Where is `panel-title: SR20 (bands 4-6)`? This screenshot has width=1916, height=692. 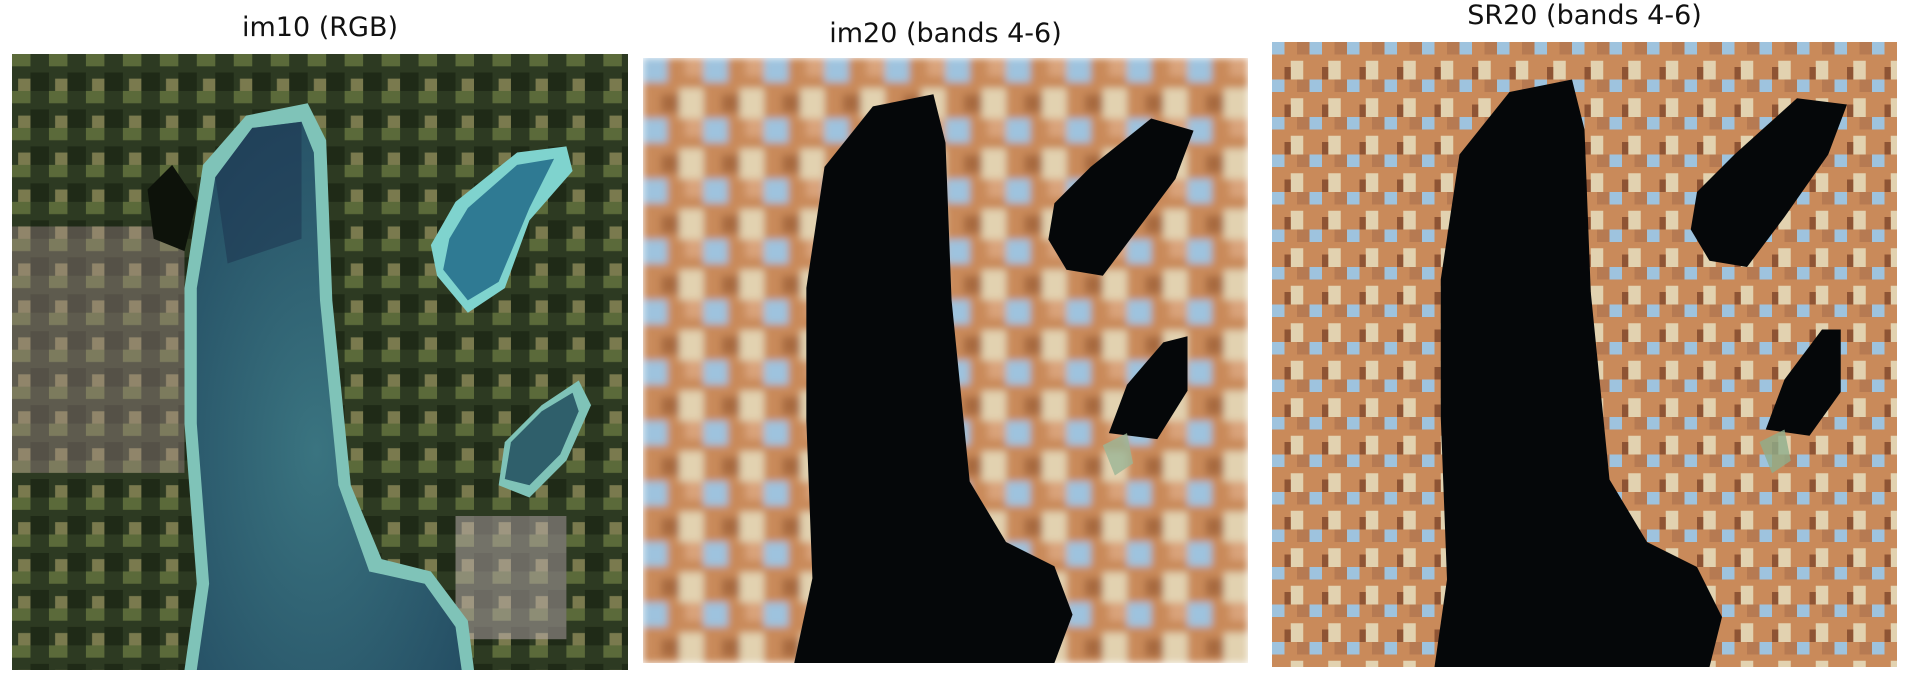 panel-title: SR20 (bands 4-6) is located at coordinates (1584, 15).